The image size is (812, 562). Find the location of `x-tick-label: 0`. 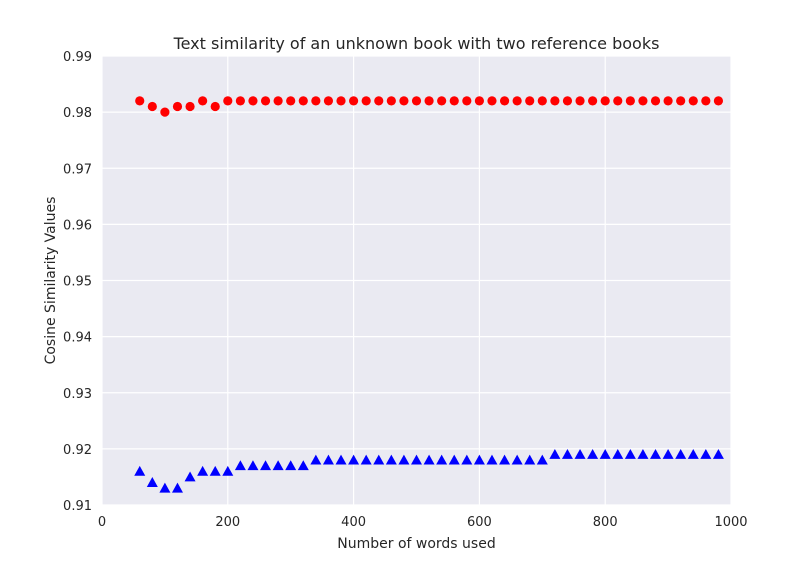

x-tick-label: 0 is located at coordinates (102, 522).